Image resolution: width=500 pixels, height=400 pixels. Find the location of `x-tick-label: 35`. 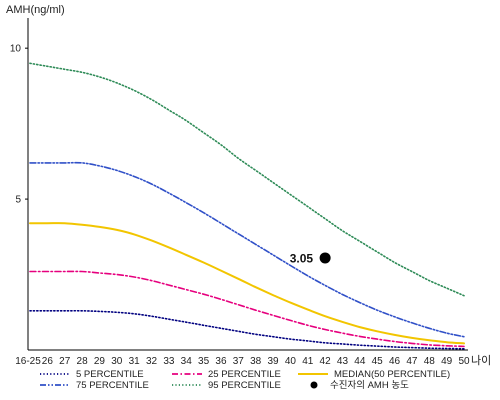

x-tick-label: 35 is located at coordinates (204, 361).